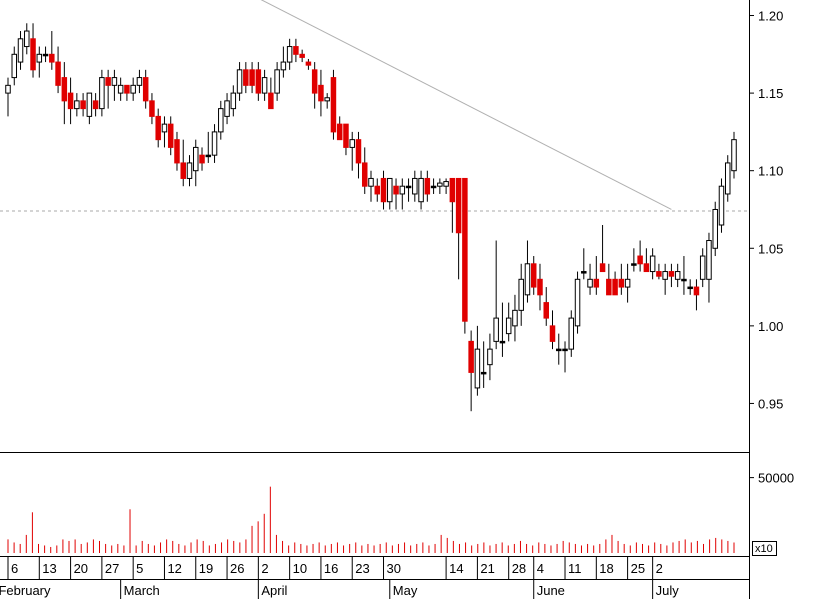  I want to click on date-tick-label: 11, so click(575, 568).